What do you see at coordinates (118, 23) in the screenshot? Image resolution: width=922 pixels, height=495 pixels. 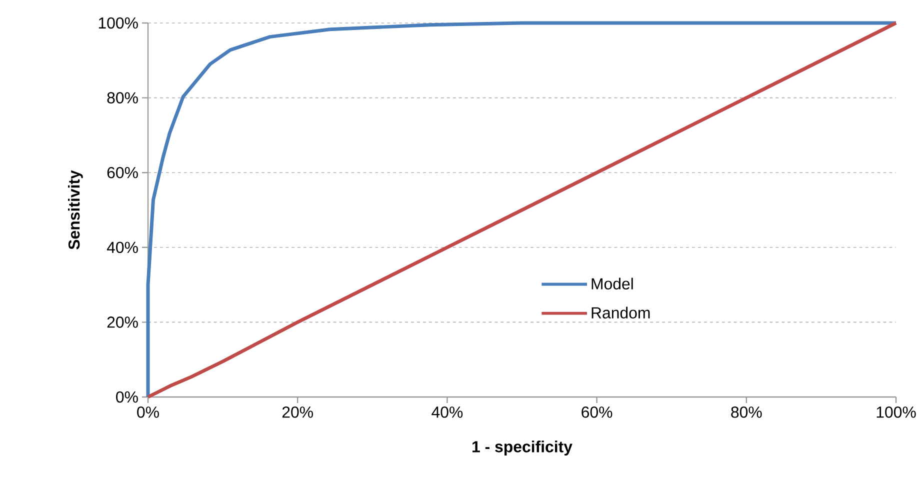 I see `y-tick-label: 100%` at bounding box center [118, 23].